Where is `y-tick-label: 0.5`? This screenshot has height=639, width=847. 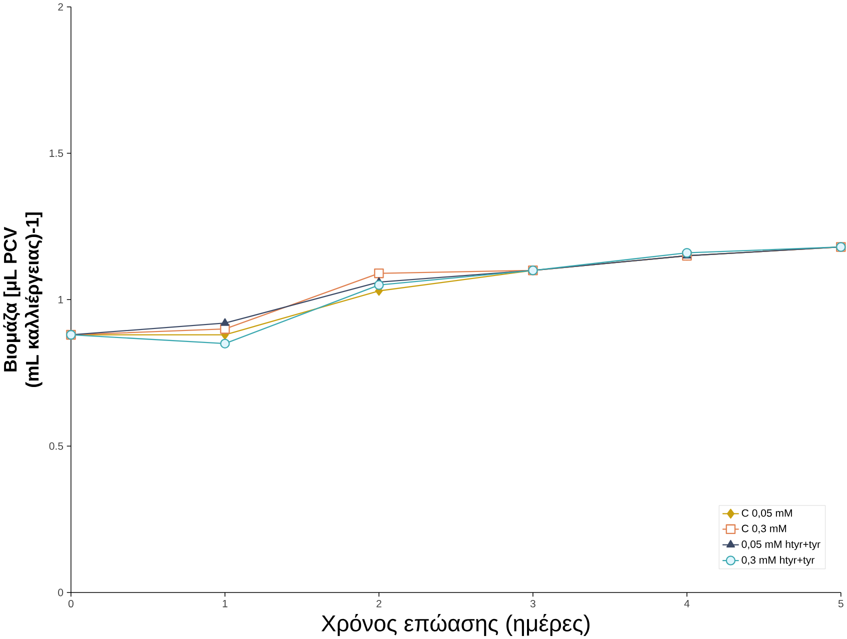 y-tick-label: 0.5 is located at coordinates (56, 446).